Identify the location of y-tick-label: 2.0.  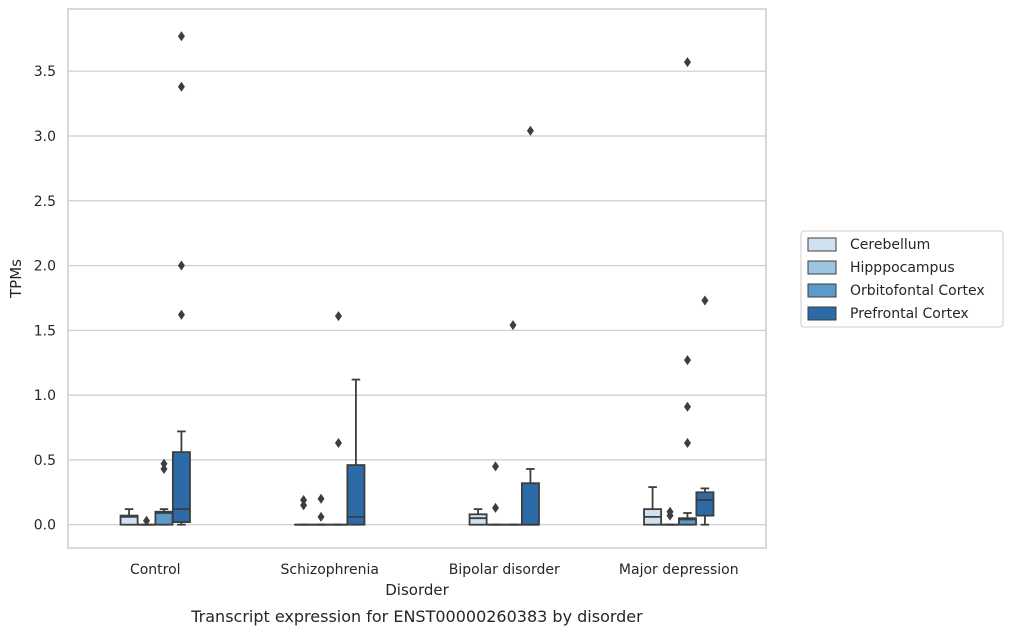
(45, 267).